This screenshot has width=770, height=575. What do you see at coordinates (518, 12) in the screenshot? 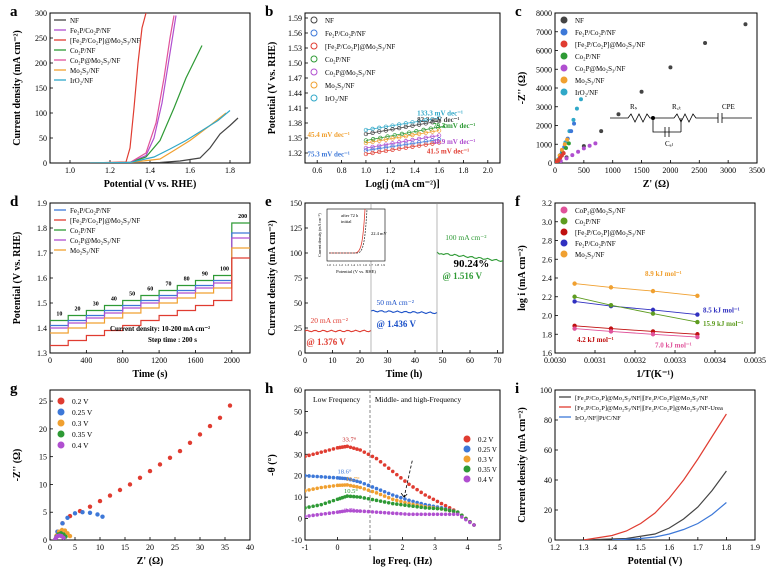
I see `panel-label: c` at bounding box center [518, 12].